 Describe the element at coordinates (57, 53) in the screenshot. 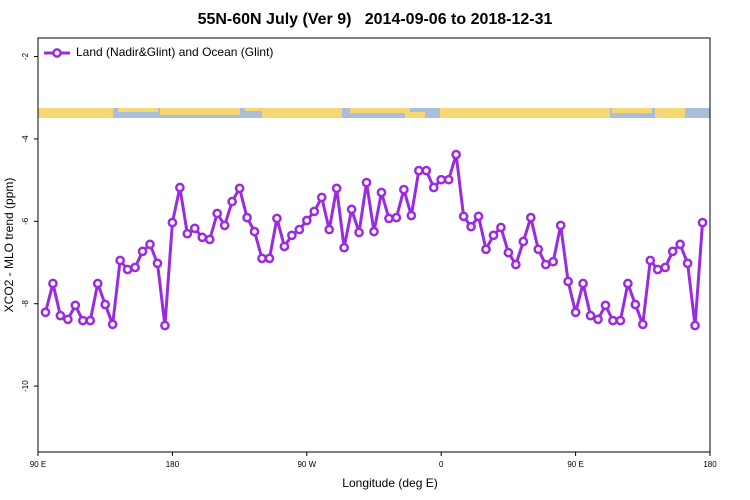

I see `legend-marker` at that location.